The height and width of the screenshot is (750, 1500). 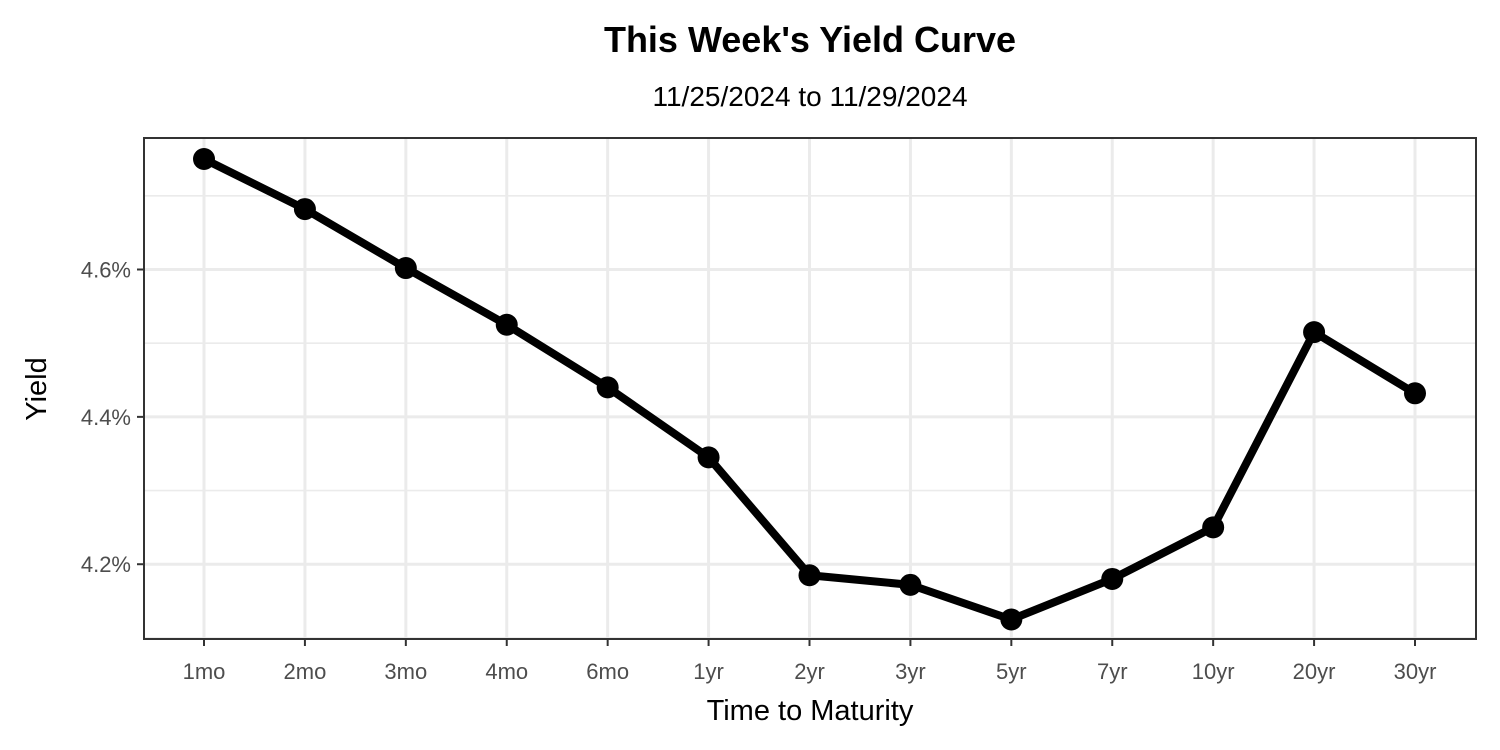 I want to click on y-tick-label: 4.4%, so click(x=106, y=417).